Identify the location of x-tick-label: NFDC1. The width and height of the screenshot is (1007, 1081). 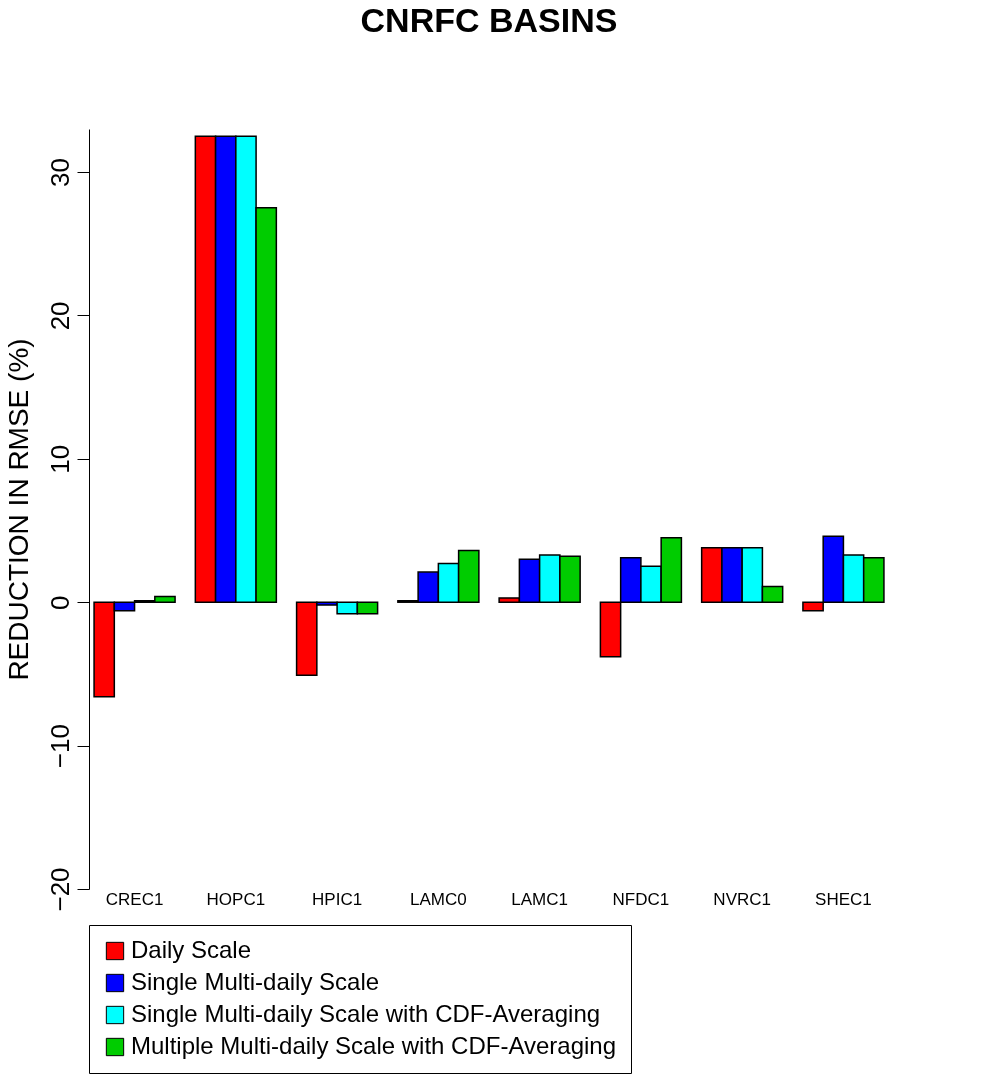
(641, 899).